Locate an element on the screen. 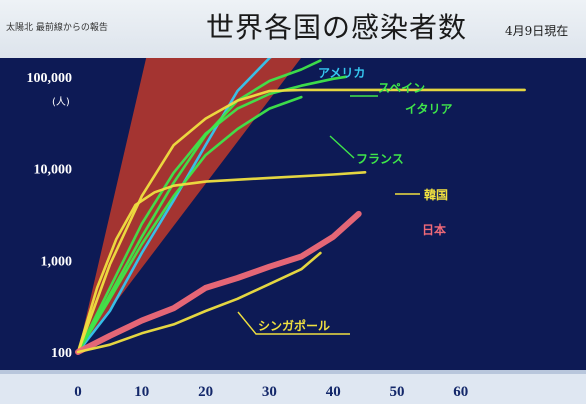 The height and width of the screenshot is (404, 586). series-label-1: スペイン is located at coordinates (401, 88).